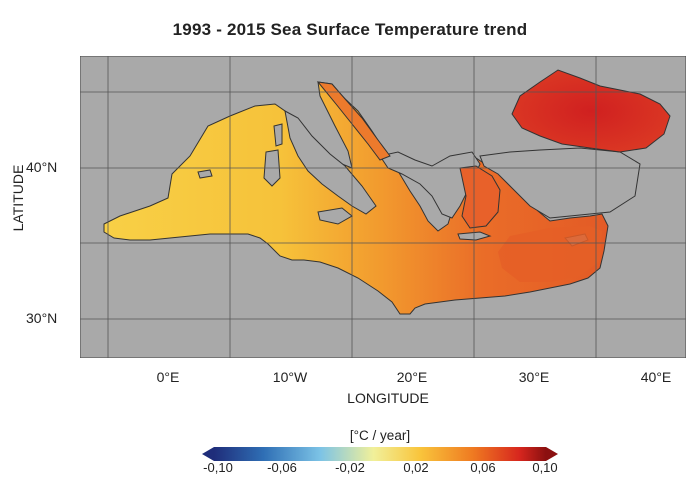 The width and height of the screenshot is (700, 496). I want to click on sicily-land, so click(335, 216).